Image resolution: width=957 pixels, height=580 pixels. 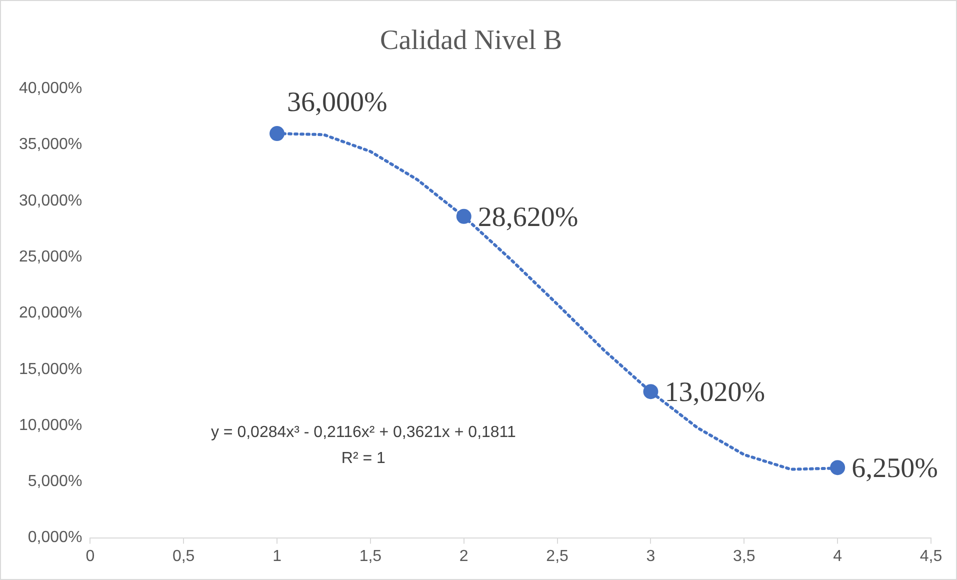 What do you see at coordinates (50, 257) in the screenshot?
I see `y-tick-label: 25,000%` at bounding box center [50, 257].